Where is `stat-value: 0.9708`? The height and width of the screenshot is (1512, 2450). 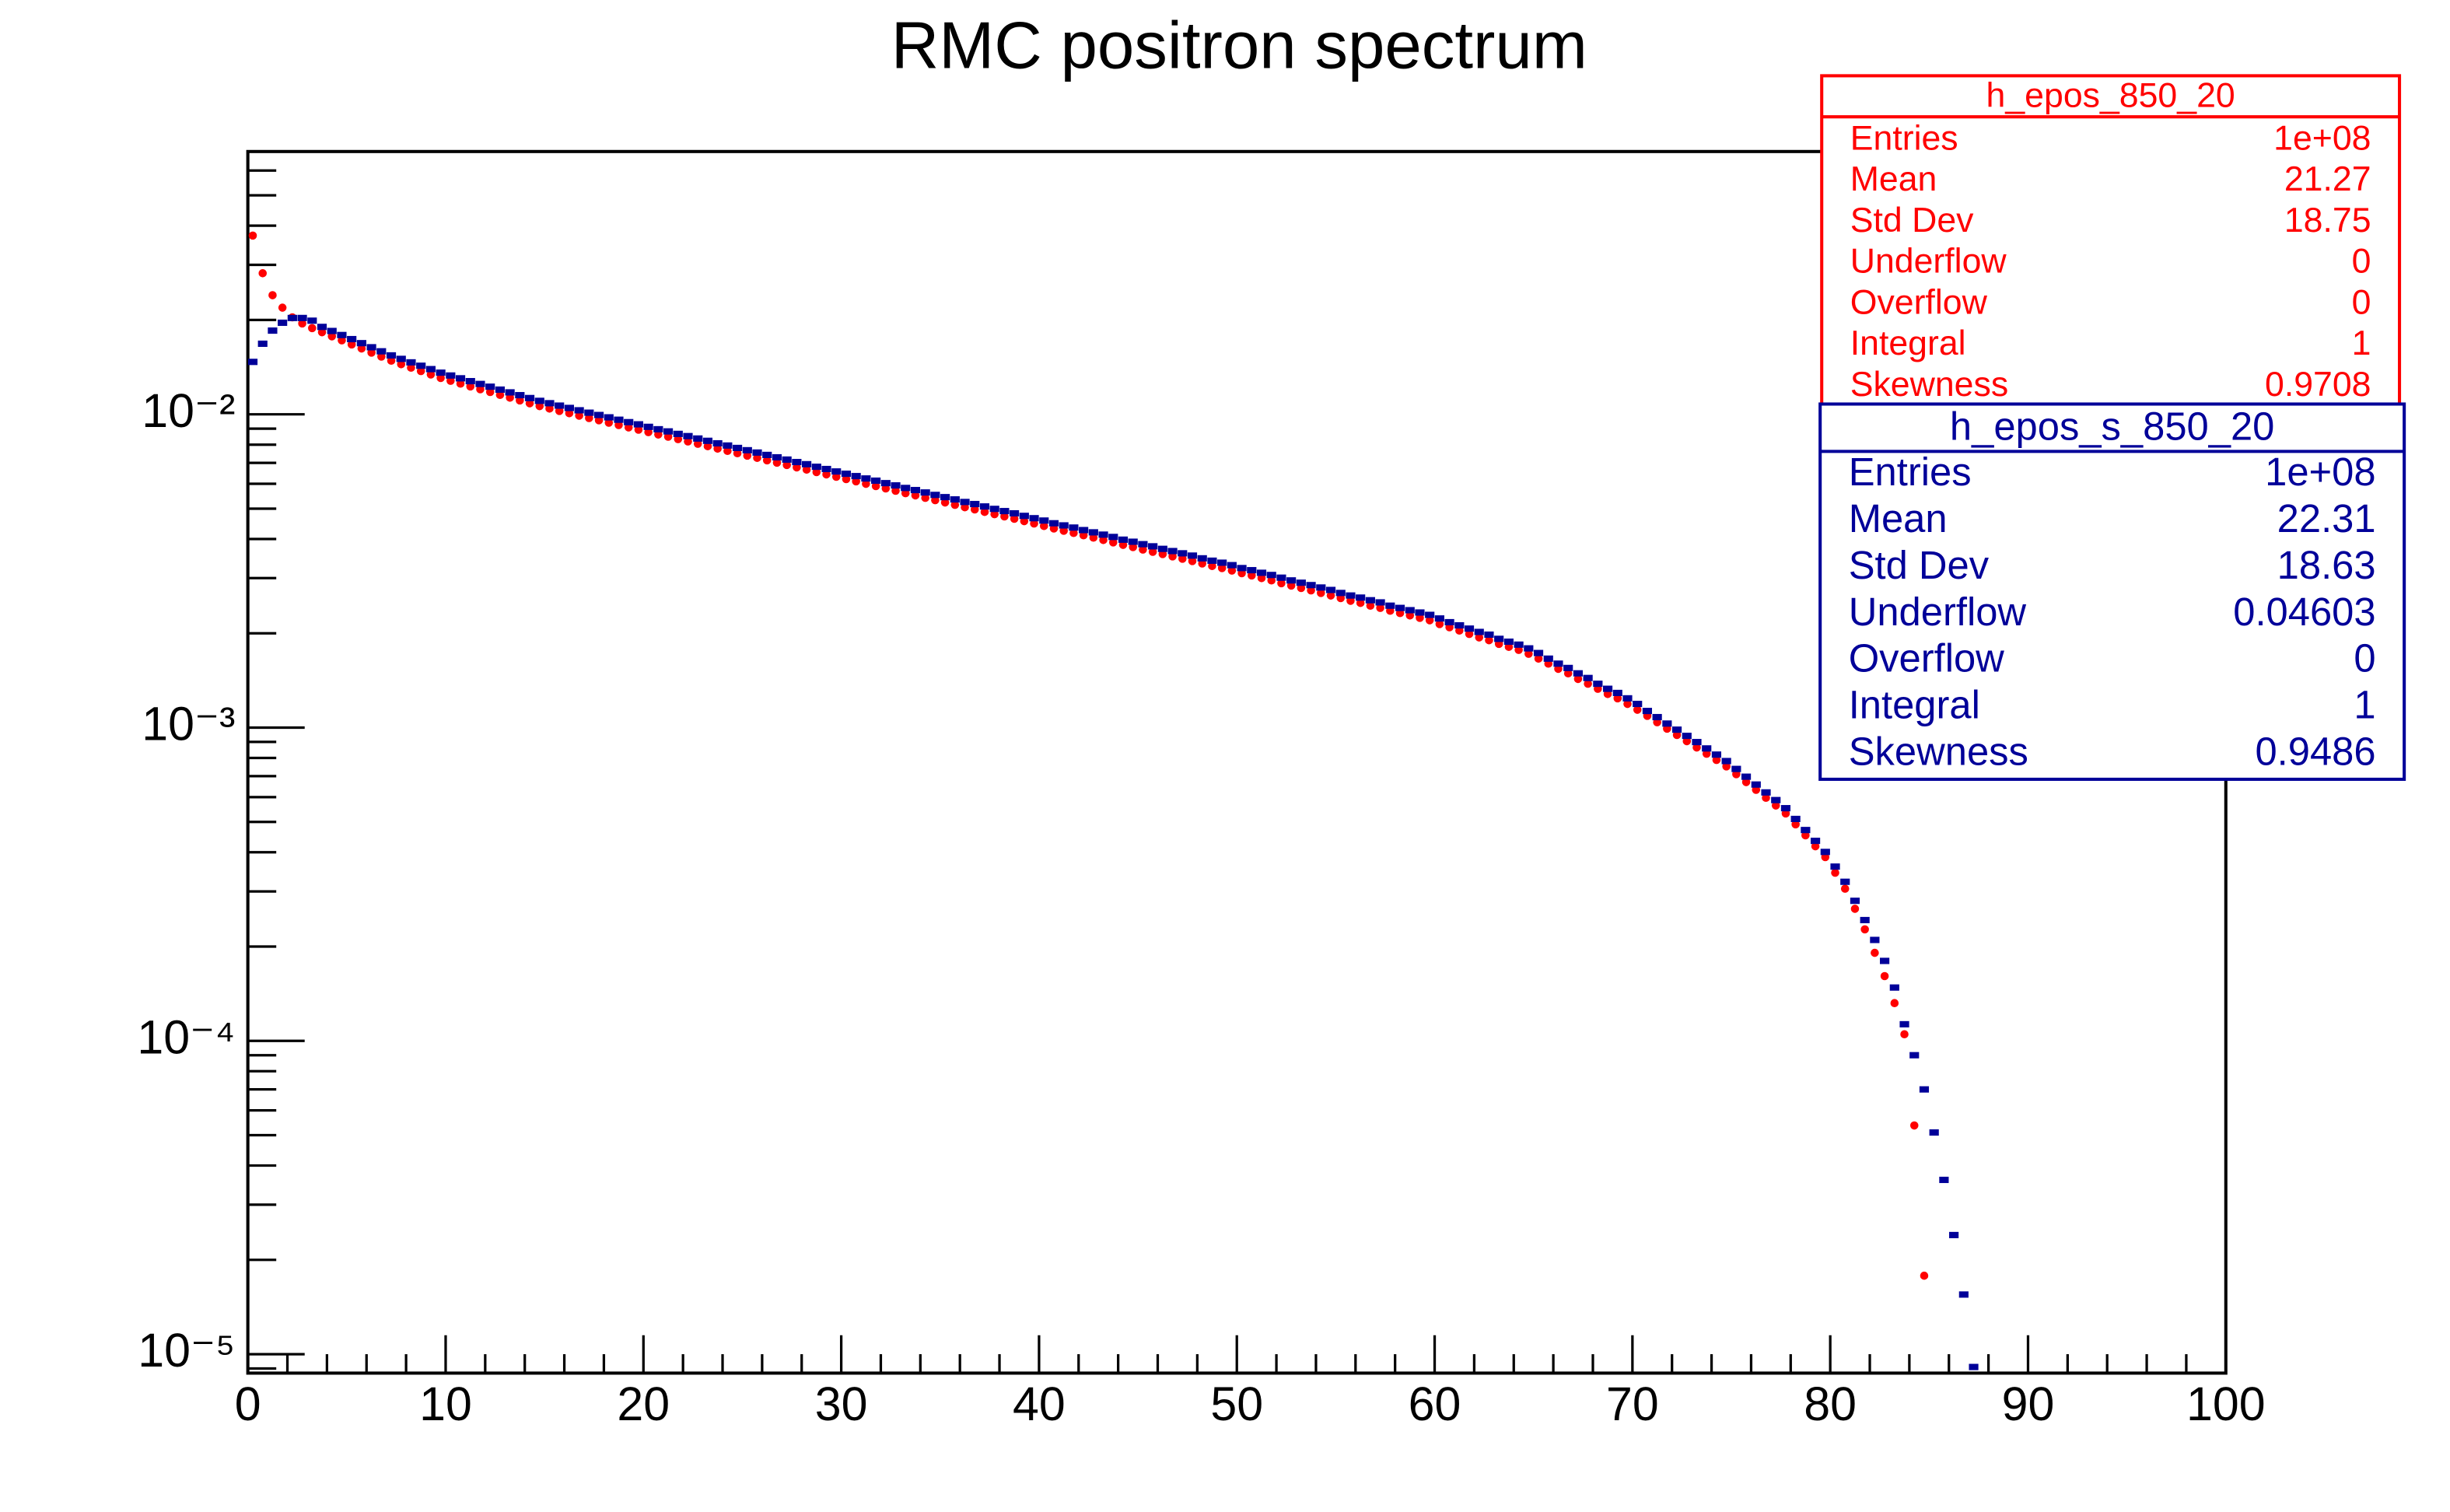 stat-value: 0.9708 is located at coordinates (2318, 385).